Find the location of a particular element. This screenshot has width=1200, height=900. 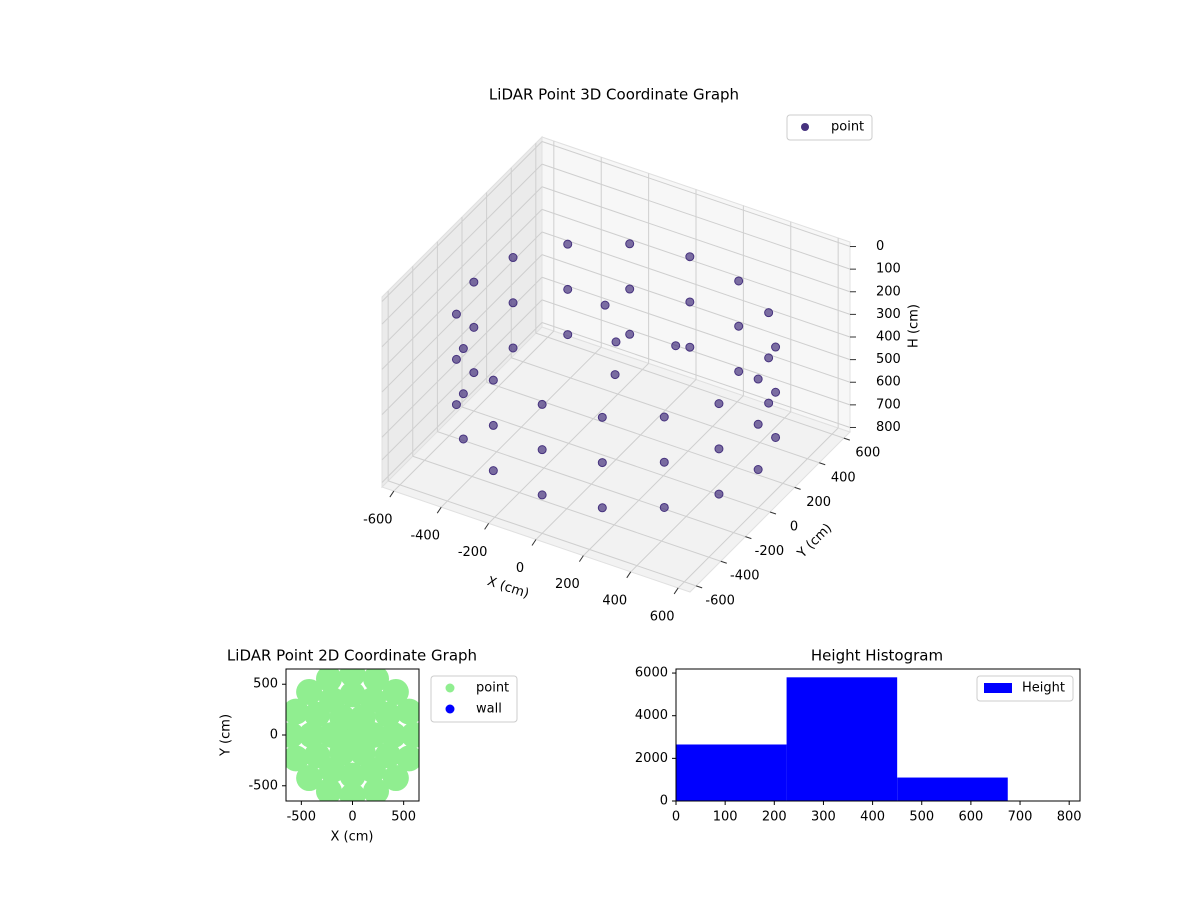

z-axis-label: H (cm) is located at coordinates (914, 326).